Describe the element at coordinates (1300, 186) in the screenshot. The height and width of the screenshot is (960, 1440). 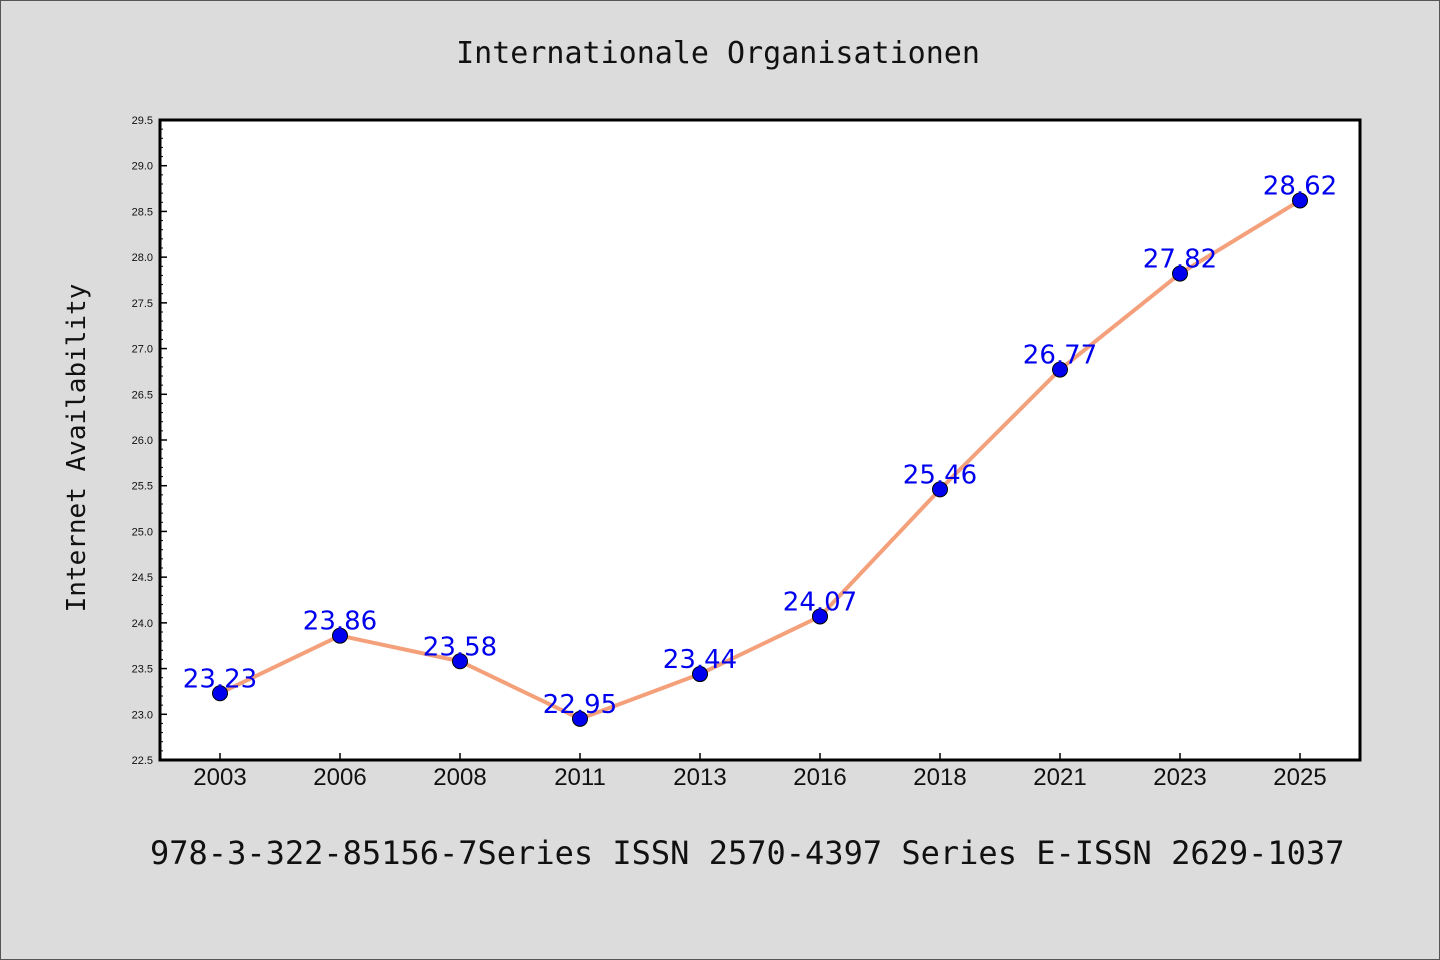
I see `data-label: 28.62` at that location.